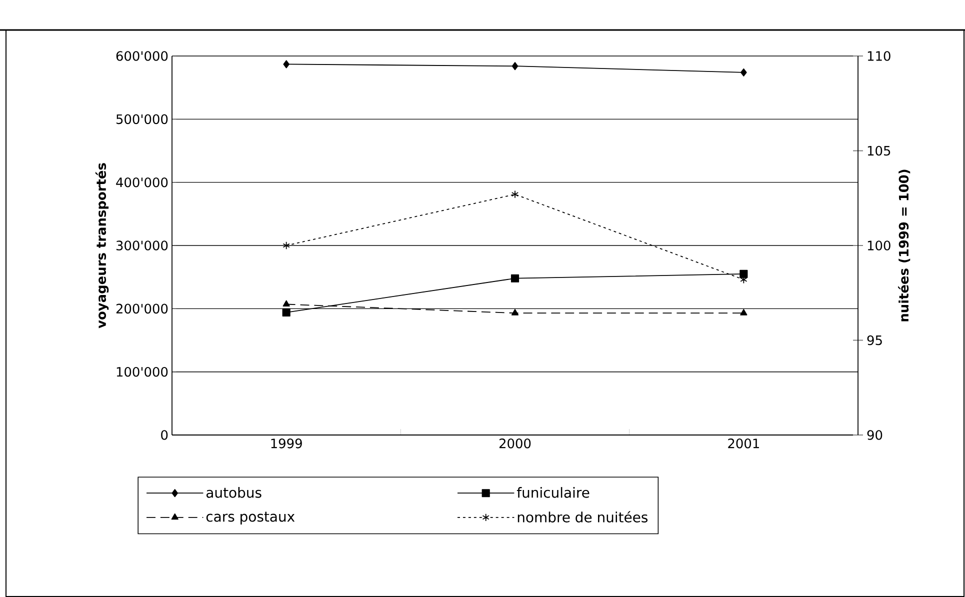 Image resolution: width=965 pixels, height=597 pixels. What do you see at coordinates (286, 443) in the screenshot?
I see `x-tick-label: 1999` at bounding box center [286, 443].